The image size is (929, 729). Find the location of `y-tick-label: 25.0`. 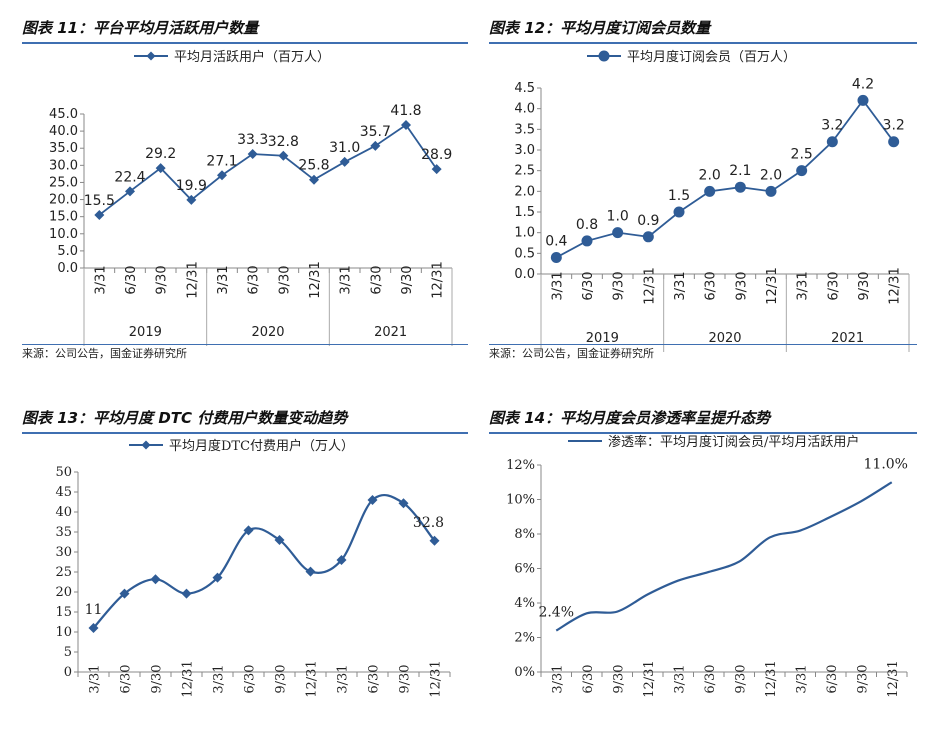

y-tick-label: 25.0 is located at coordinates (63, 182).